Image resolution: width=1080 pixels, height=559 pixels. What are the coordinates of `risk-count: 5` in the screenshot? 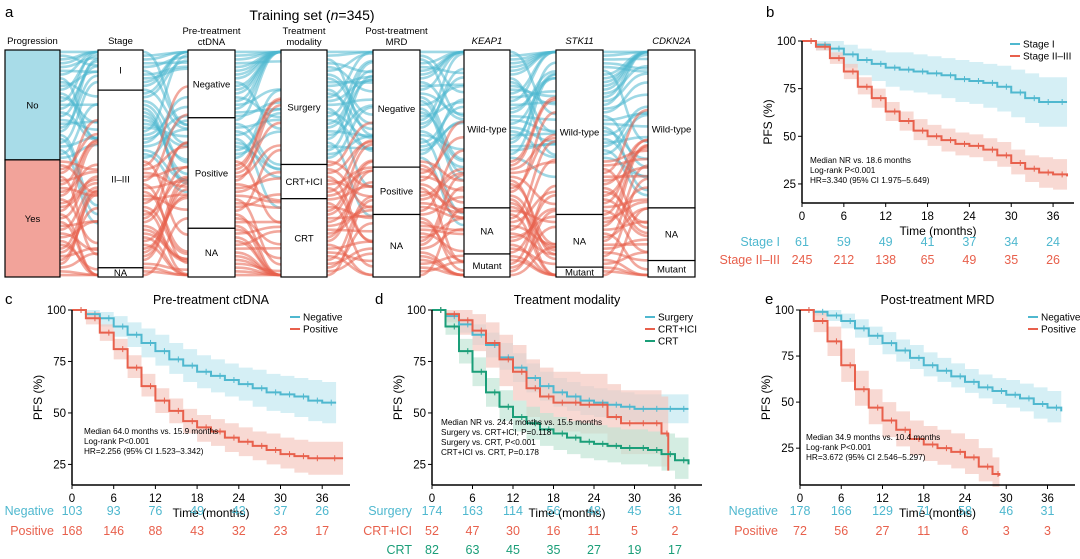 It's located at (634, 531).